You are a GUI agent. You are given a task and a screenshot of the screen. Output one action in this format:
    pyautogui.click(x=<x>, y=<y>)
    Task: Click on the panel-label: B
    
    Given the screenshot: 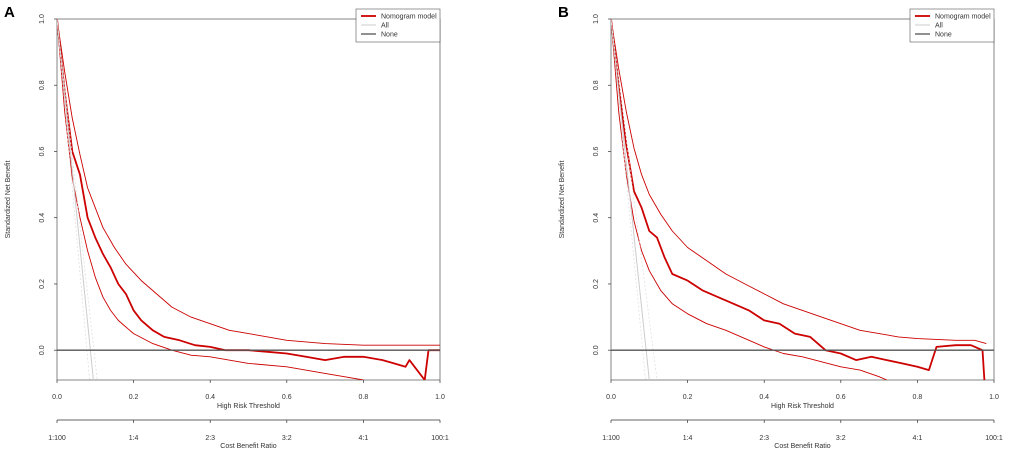 What is the action you would take?
    pyautogui.click(x=563, y=12)
    